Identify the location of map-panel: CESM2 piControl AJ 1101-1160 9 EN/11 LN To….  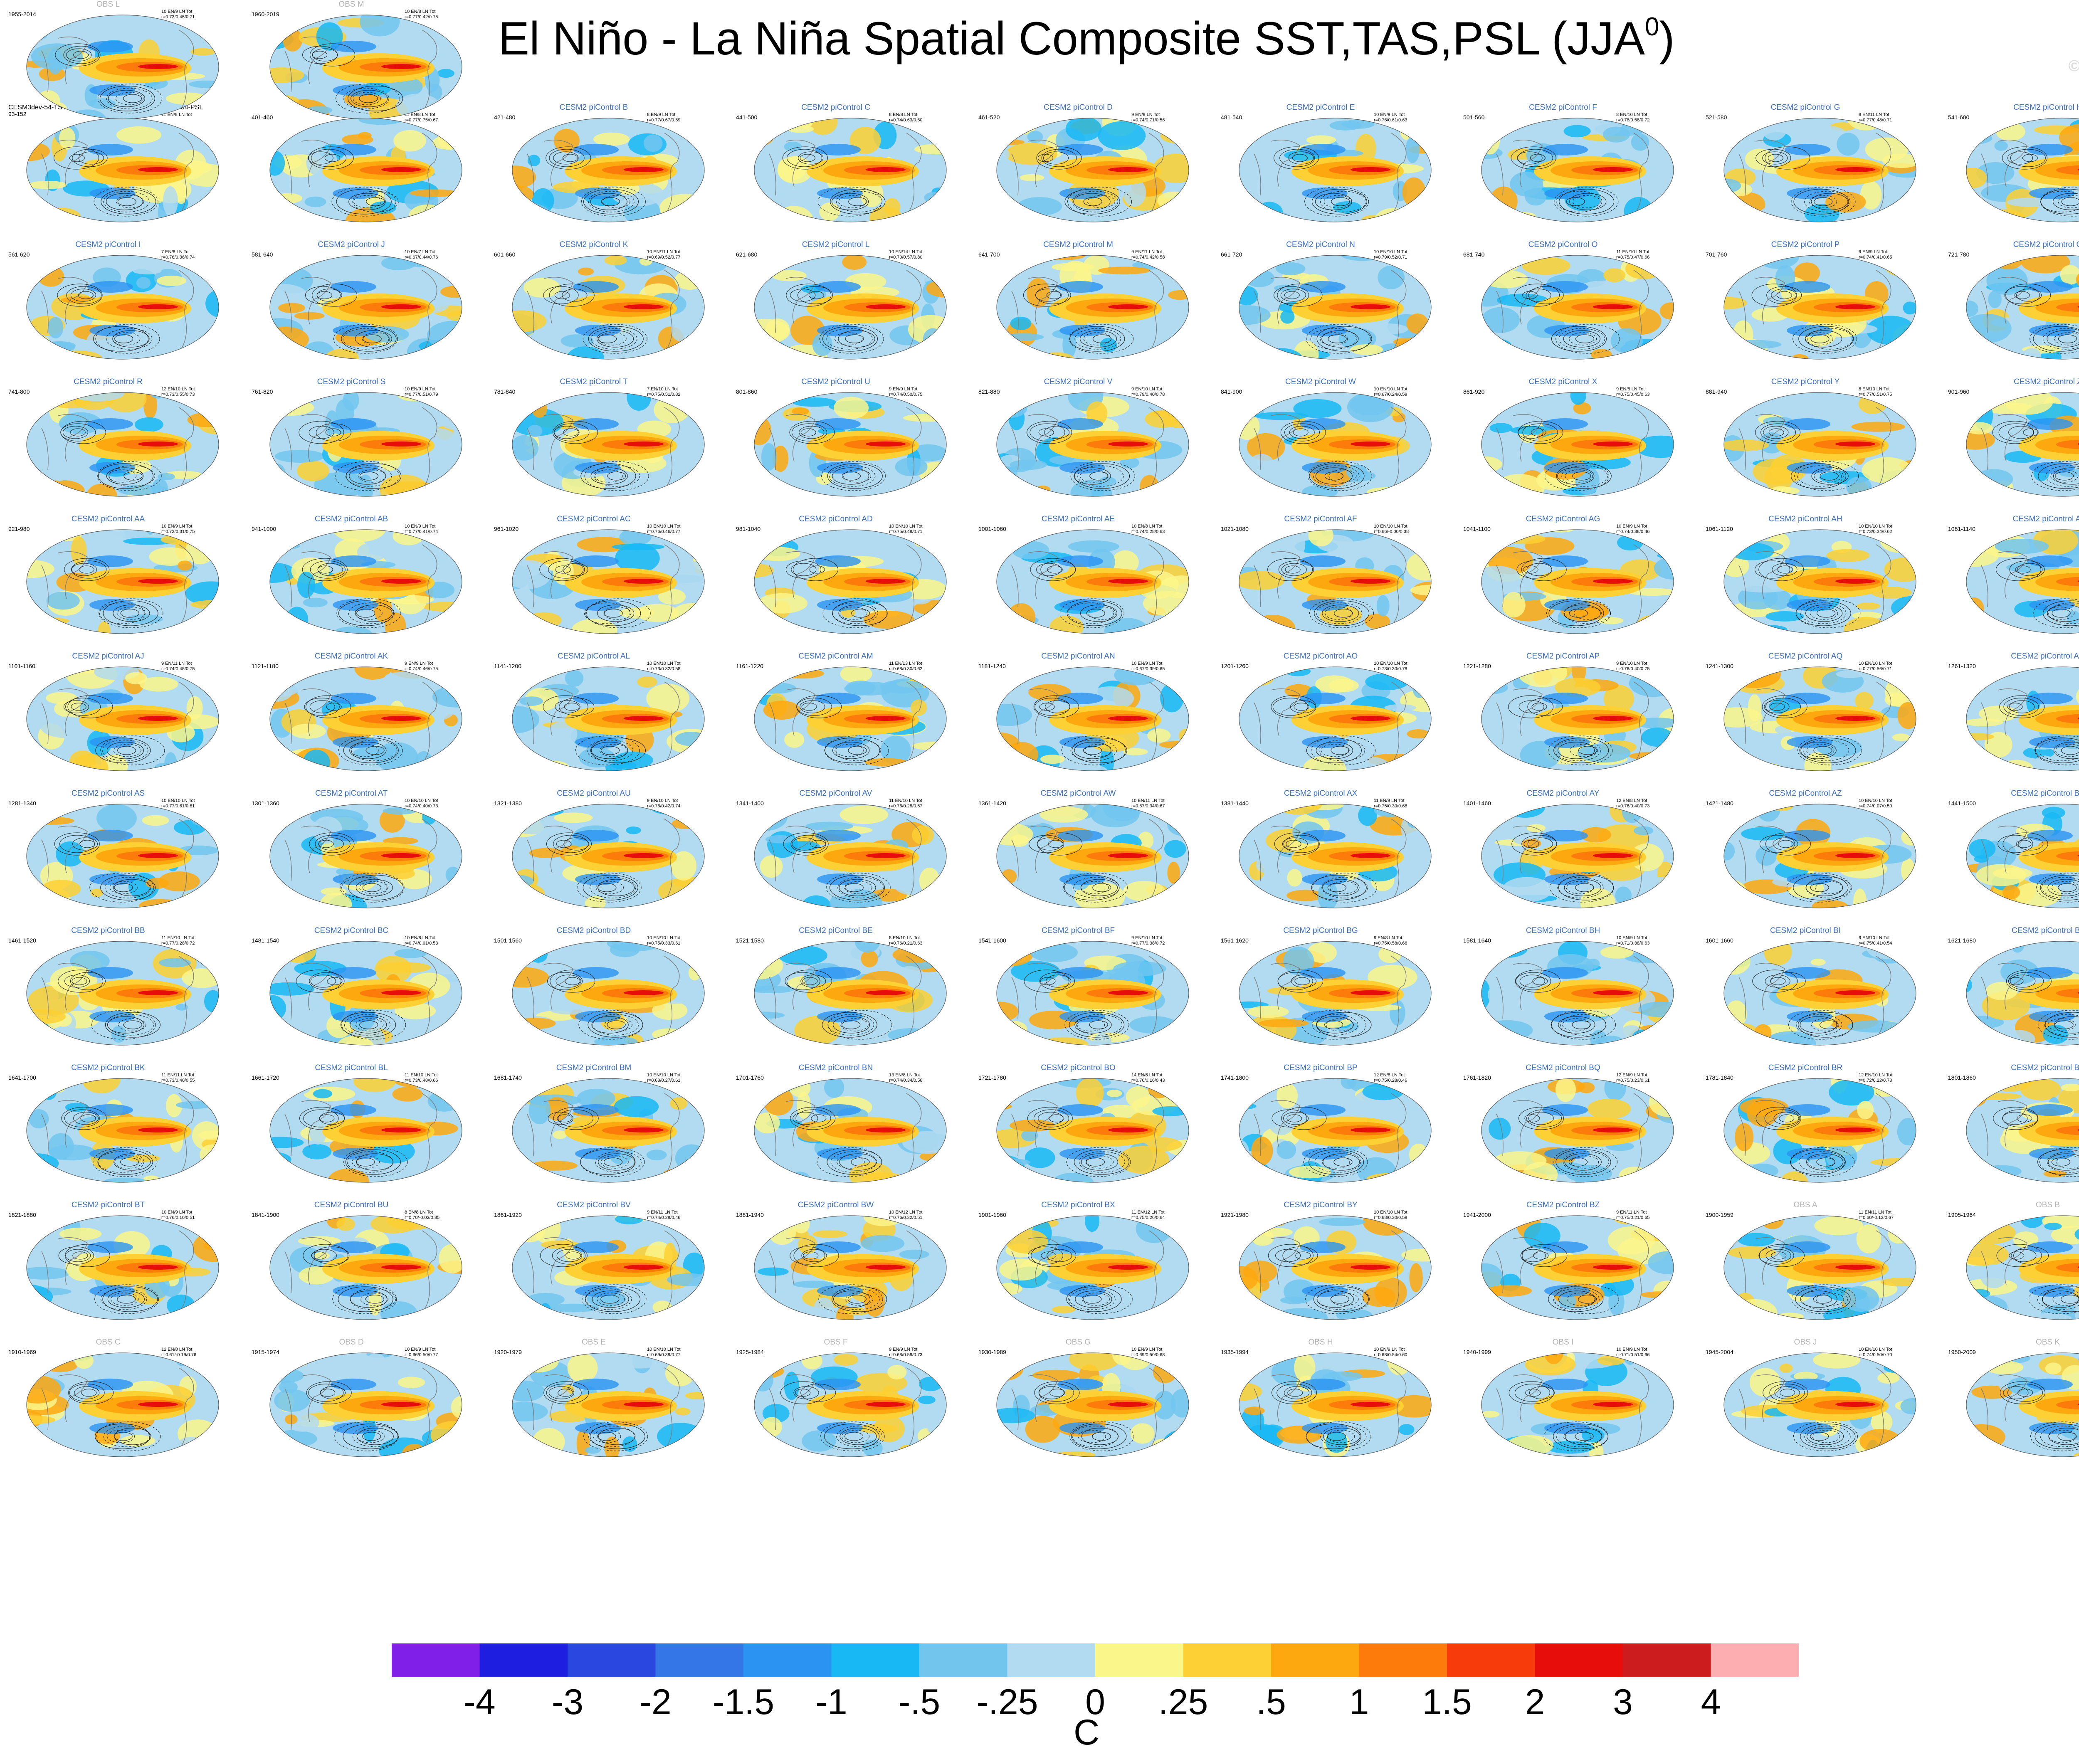
(111, 721).